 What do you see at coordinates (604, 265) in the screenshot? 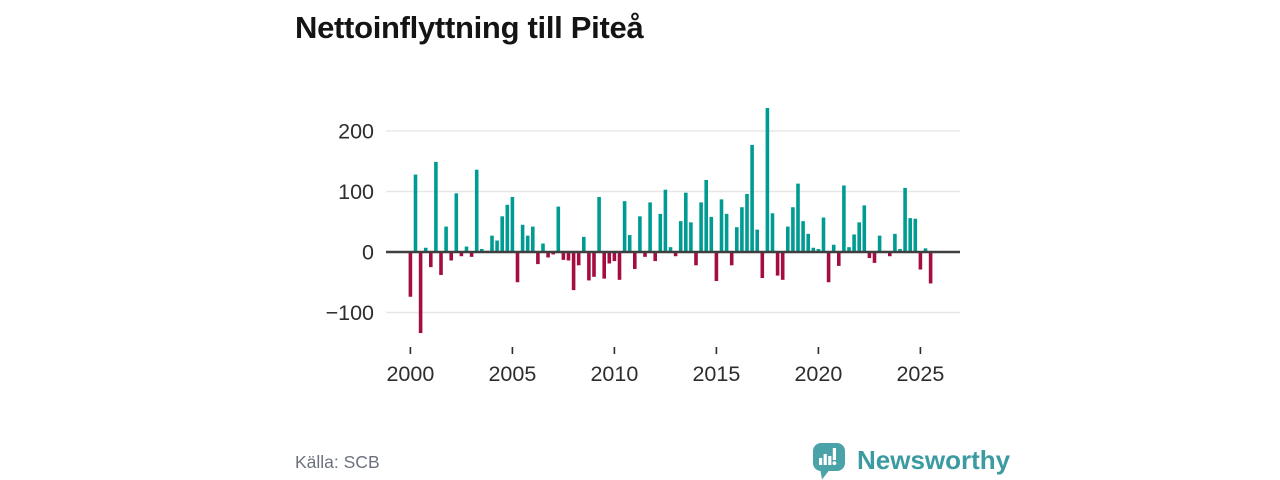
I see `bar-2009-Q3` at bounding box center [604, 265].